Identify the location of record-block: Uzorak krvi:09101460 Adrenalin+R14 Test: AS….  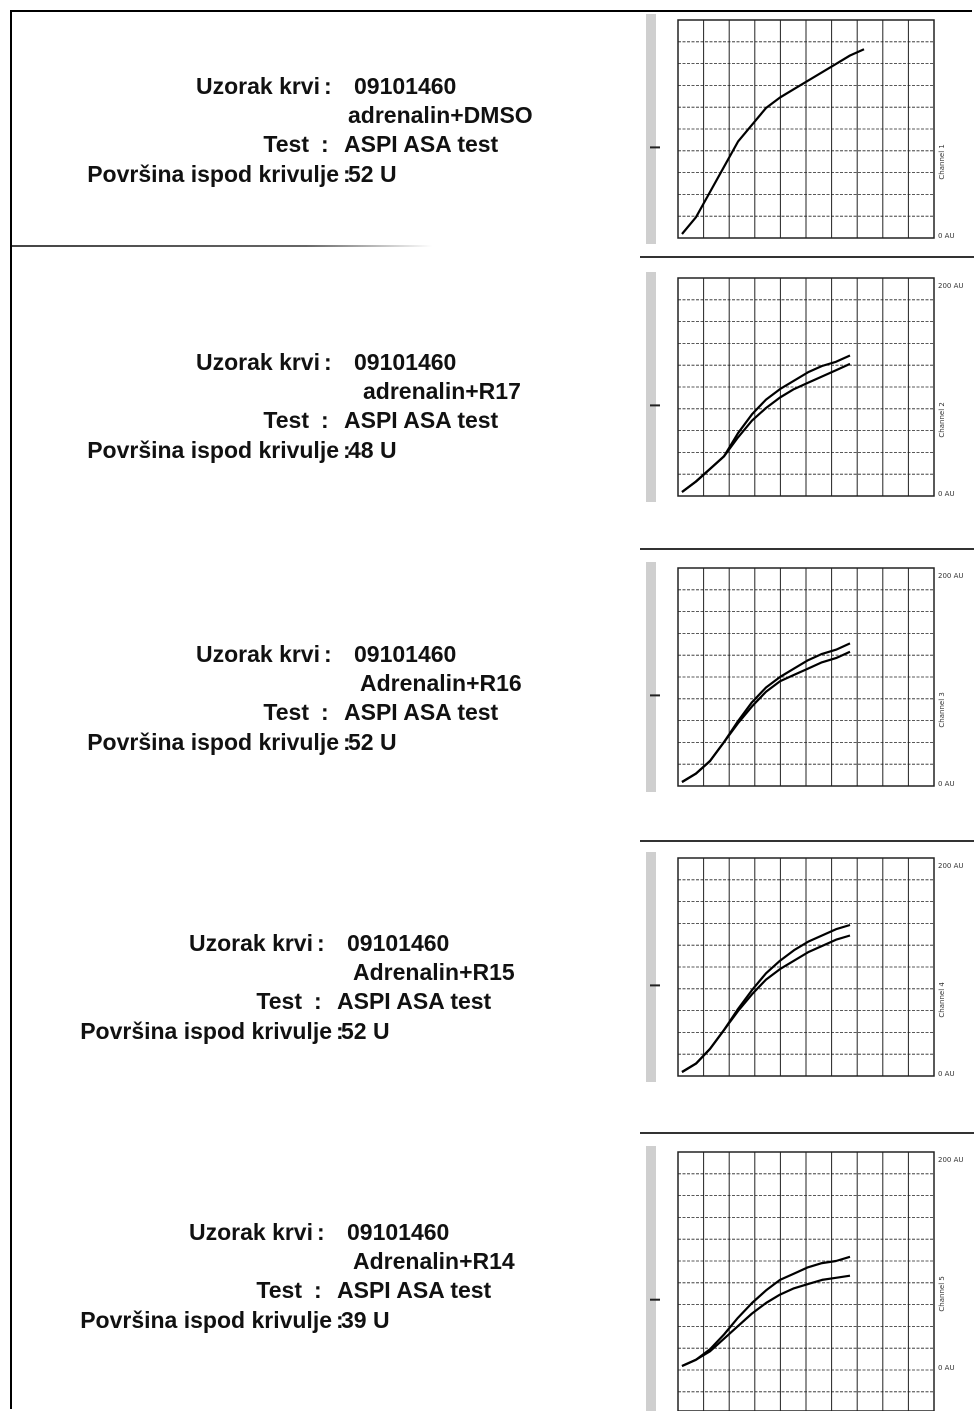
(316, 1278).